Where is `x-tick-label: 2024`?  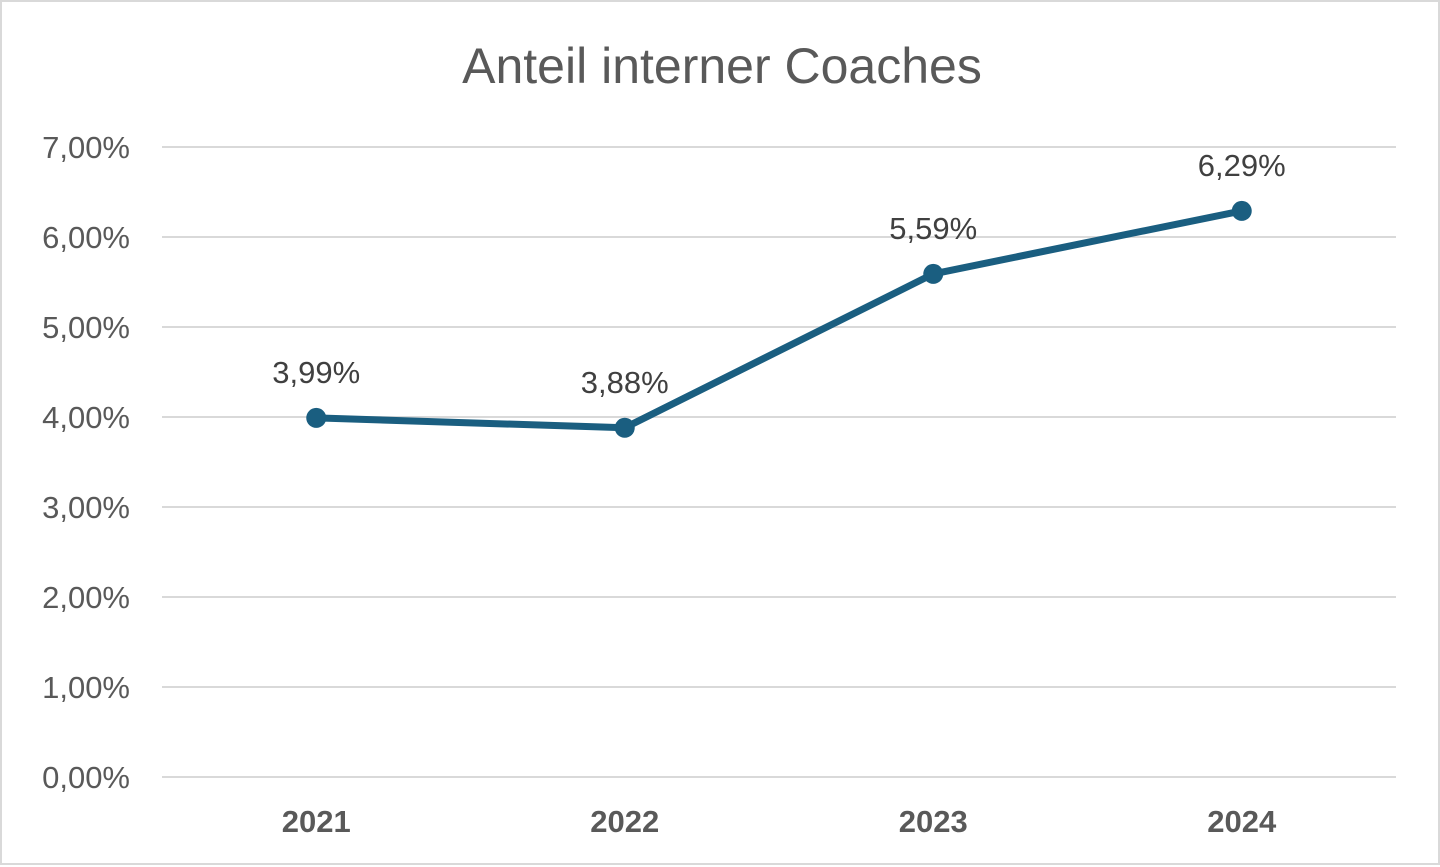
x-tick-label: 2024 is located at coordinates (1242, 821).